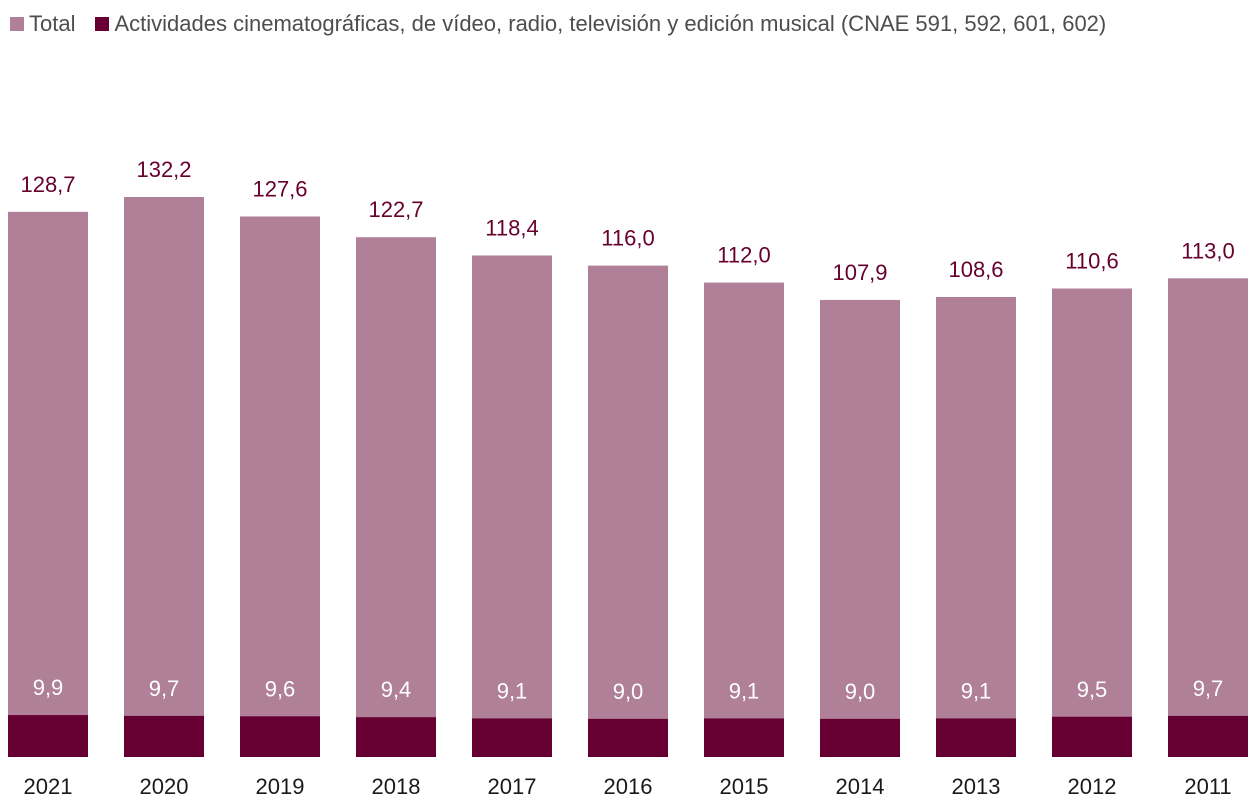 This screenshot has width=1252, height=803. What do you see at coordinates (1208, 688) in the screenshot?
I see `value-label-sub-2011: 9,7` at bounding box center [1208, 688].